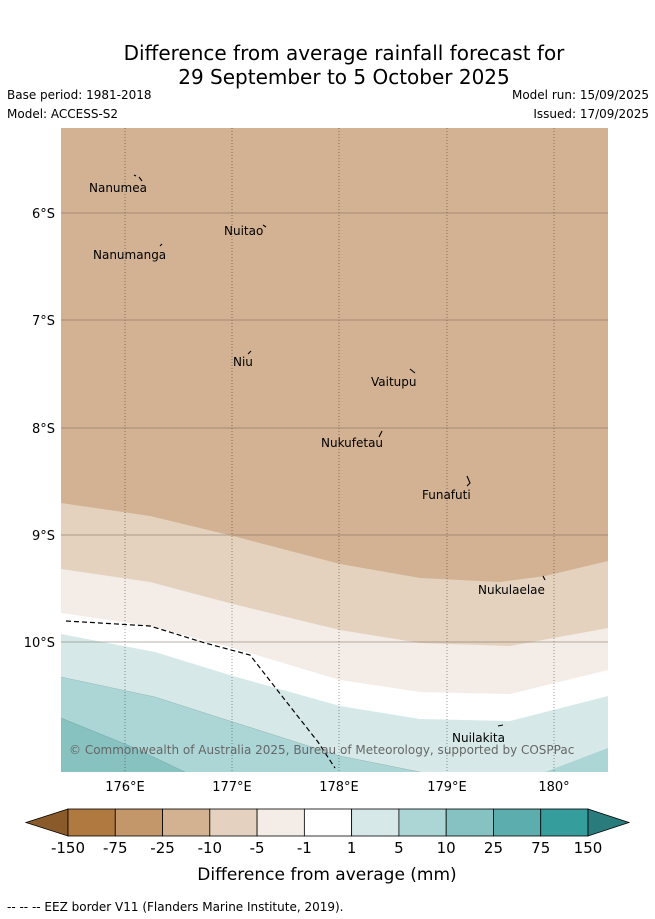 The width and height of the screenshot is (655, 919). I want to click on label-nanumea: Nanumea, so click(118, 188).